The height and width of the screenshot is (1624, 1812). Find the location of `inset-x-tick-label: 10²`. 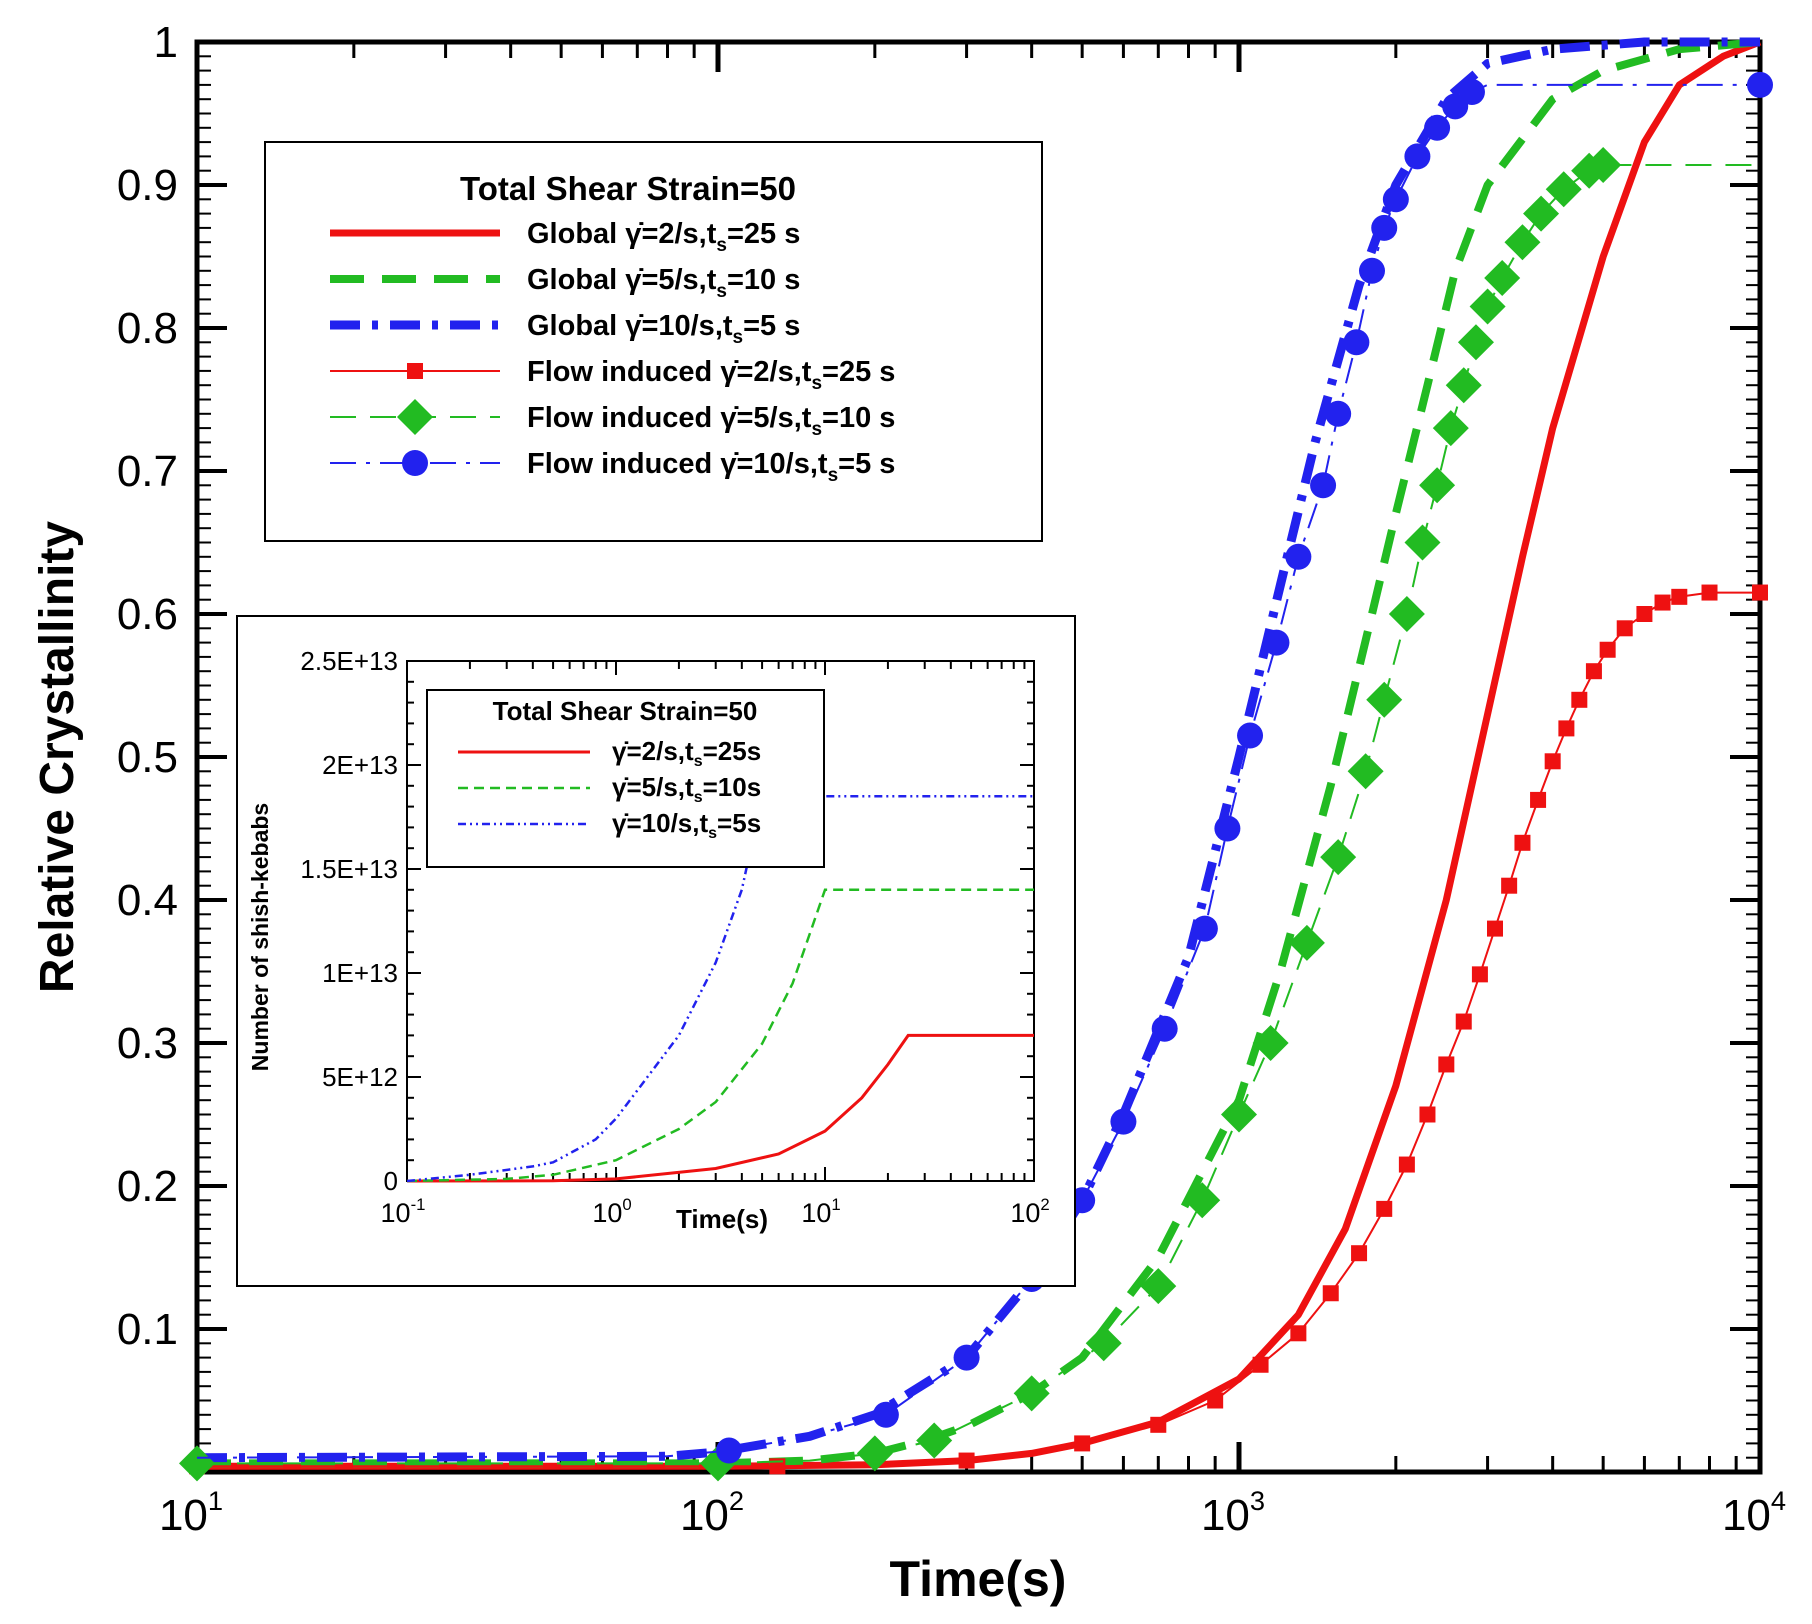

inset-x-tick-label: 10² is located at coordinates (1029, 1211).